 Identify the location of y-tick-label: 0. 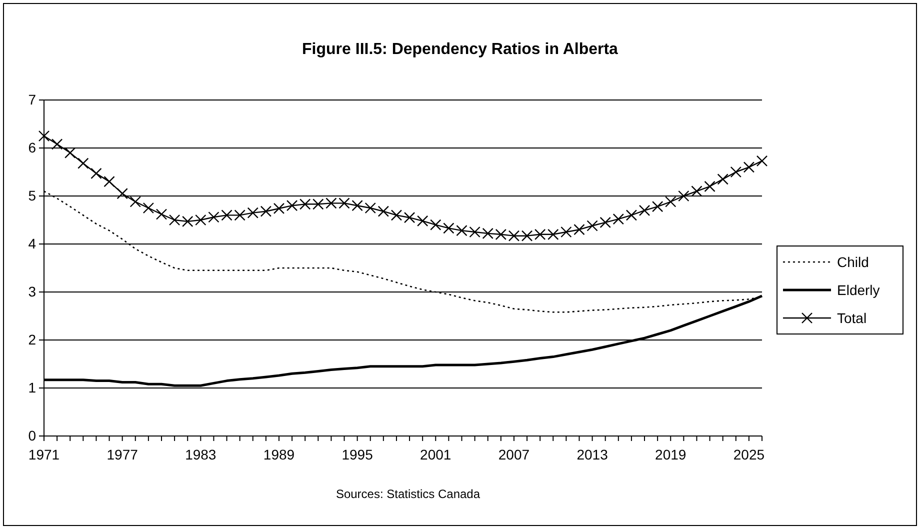
(32, 435).